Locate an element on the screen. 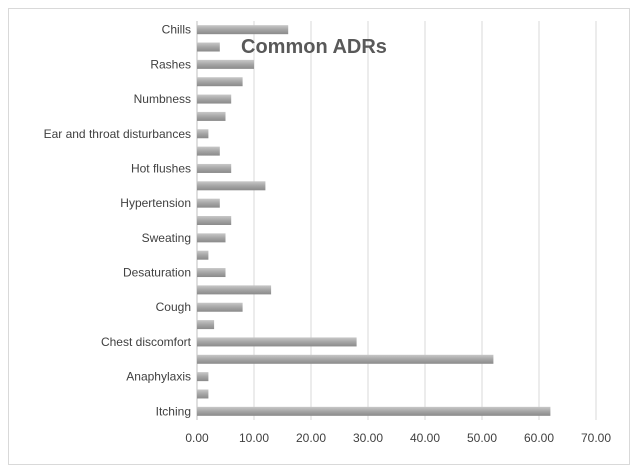 The image size is (633, 468). category-label: Hot flushes is located at coordinates (161, 168).